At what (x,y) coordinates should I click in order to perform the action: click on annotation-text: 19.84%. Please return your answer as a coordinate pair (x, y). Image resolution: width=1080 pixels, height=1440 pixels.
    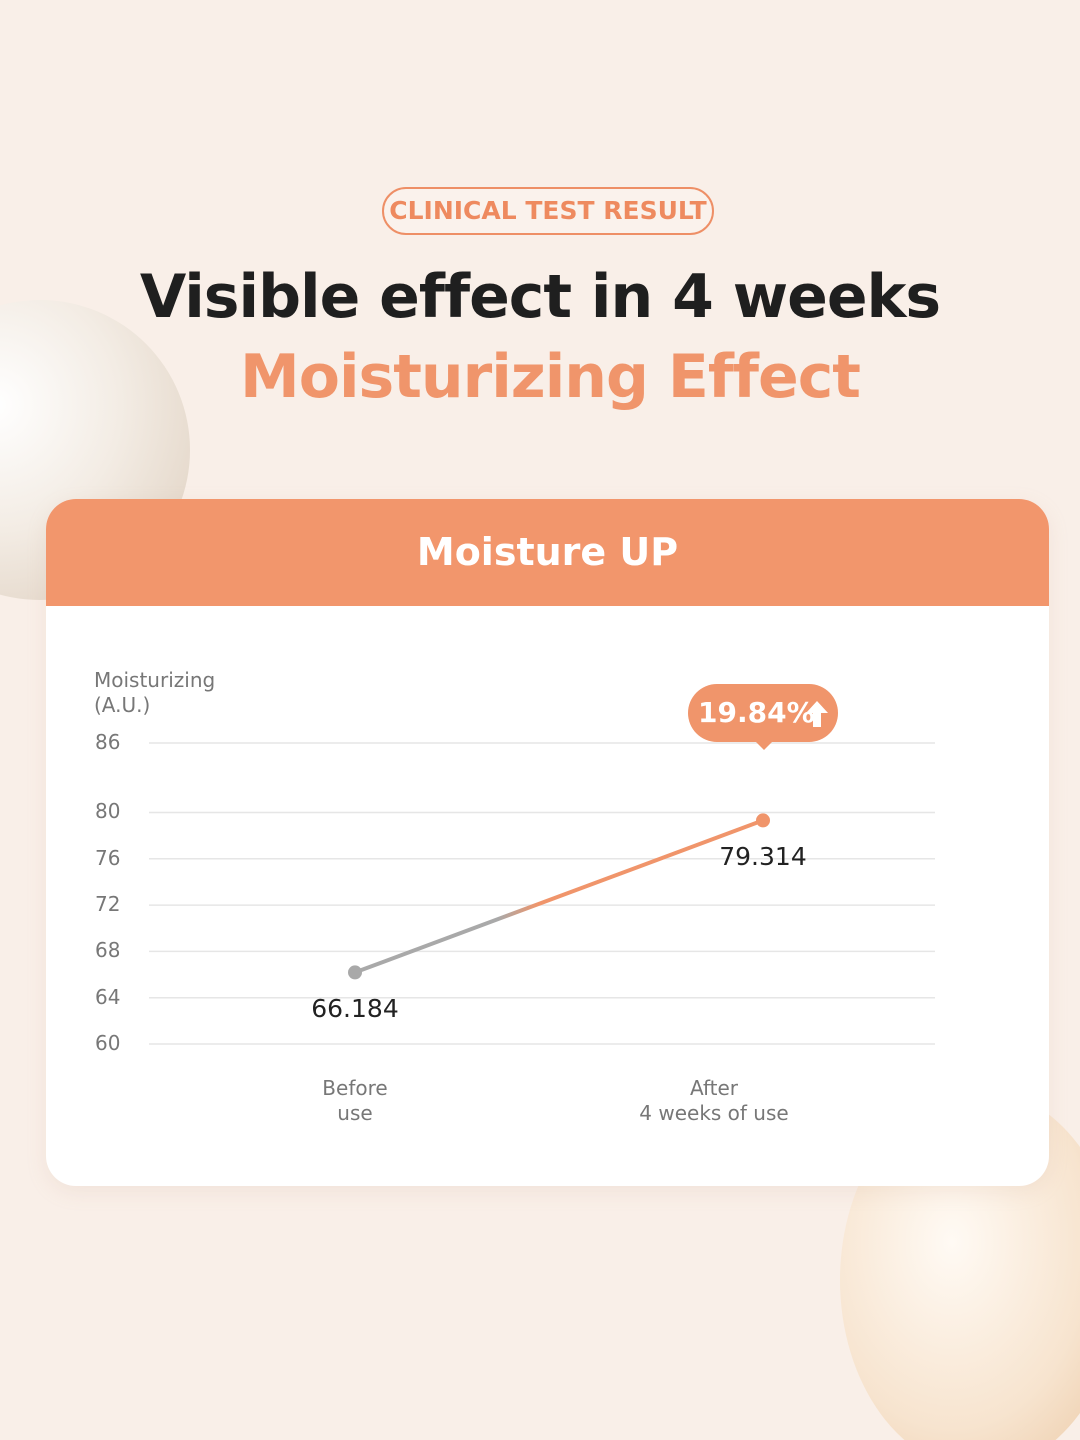
    Looking at the image, I should click on (756, 712).